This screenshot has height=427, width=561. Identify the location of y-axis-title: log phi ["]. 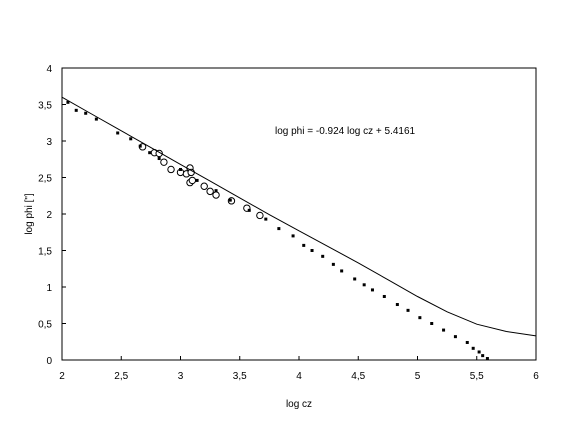
(29, 214).